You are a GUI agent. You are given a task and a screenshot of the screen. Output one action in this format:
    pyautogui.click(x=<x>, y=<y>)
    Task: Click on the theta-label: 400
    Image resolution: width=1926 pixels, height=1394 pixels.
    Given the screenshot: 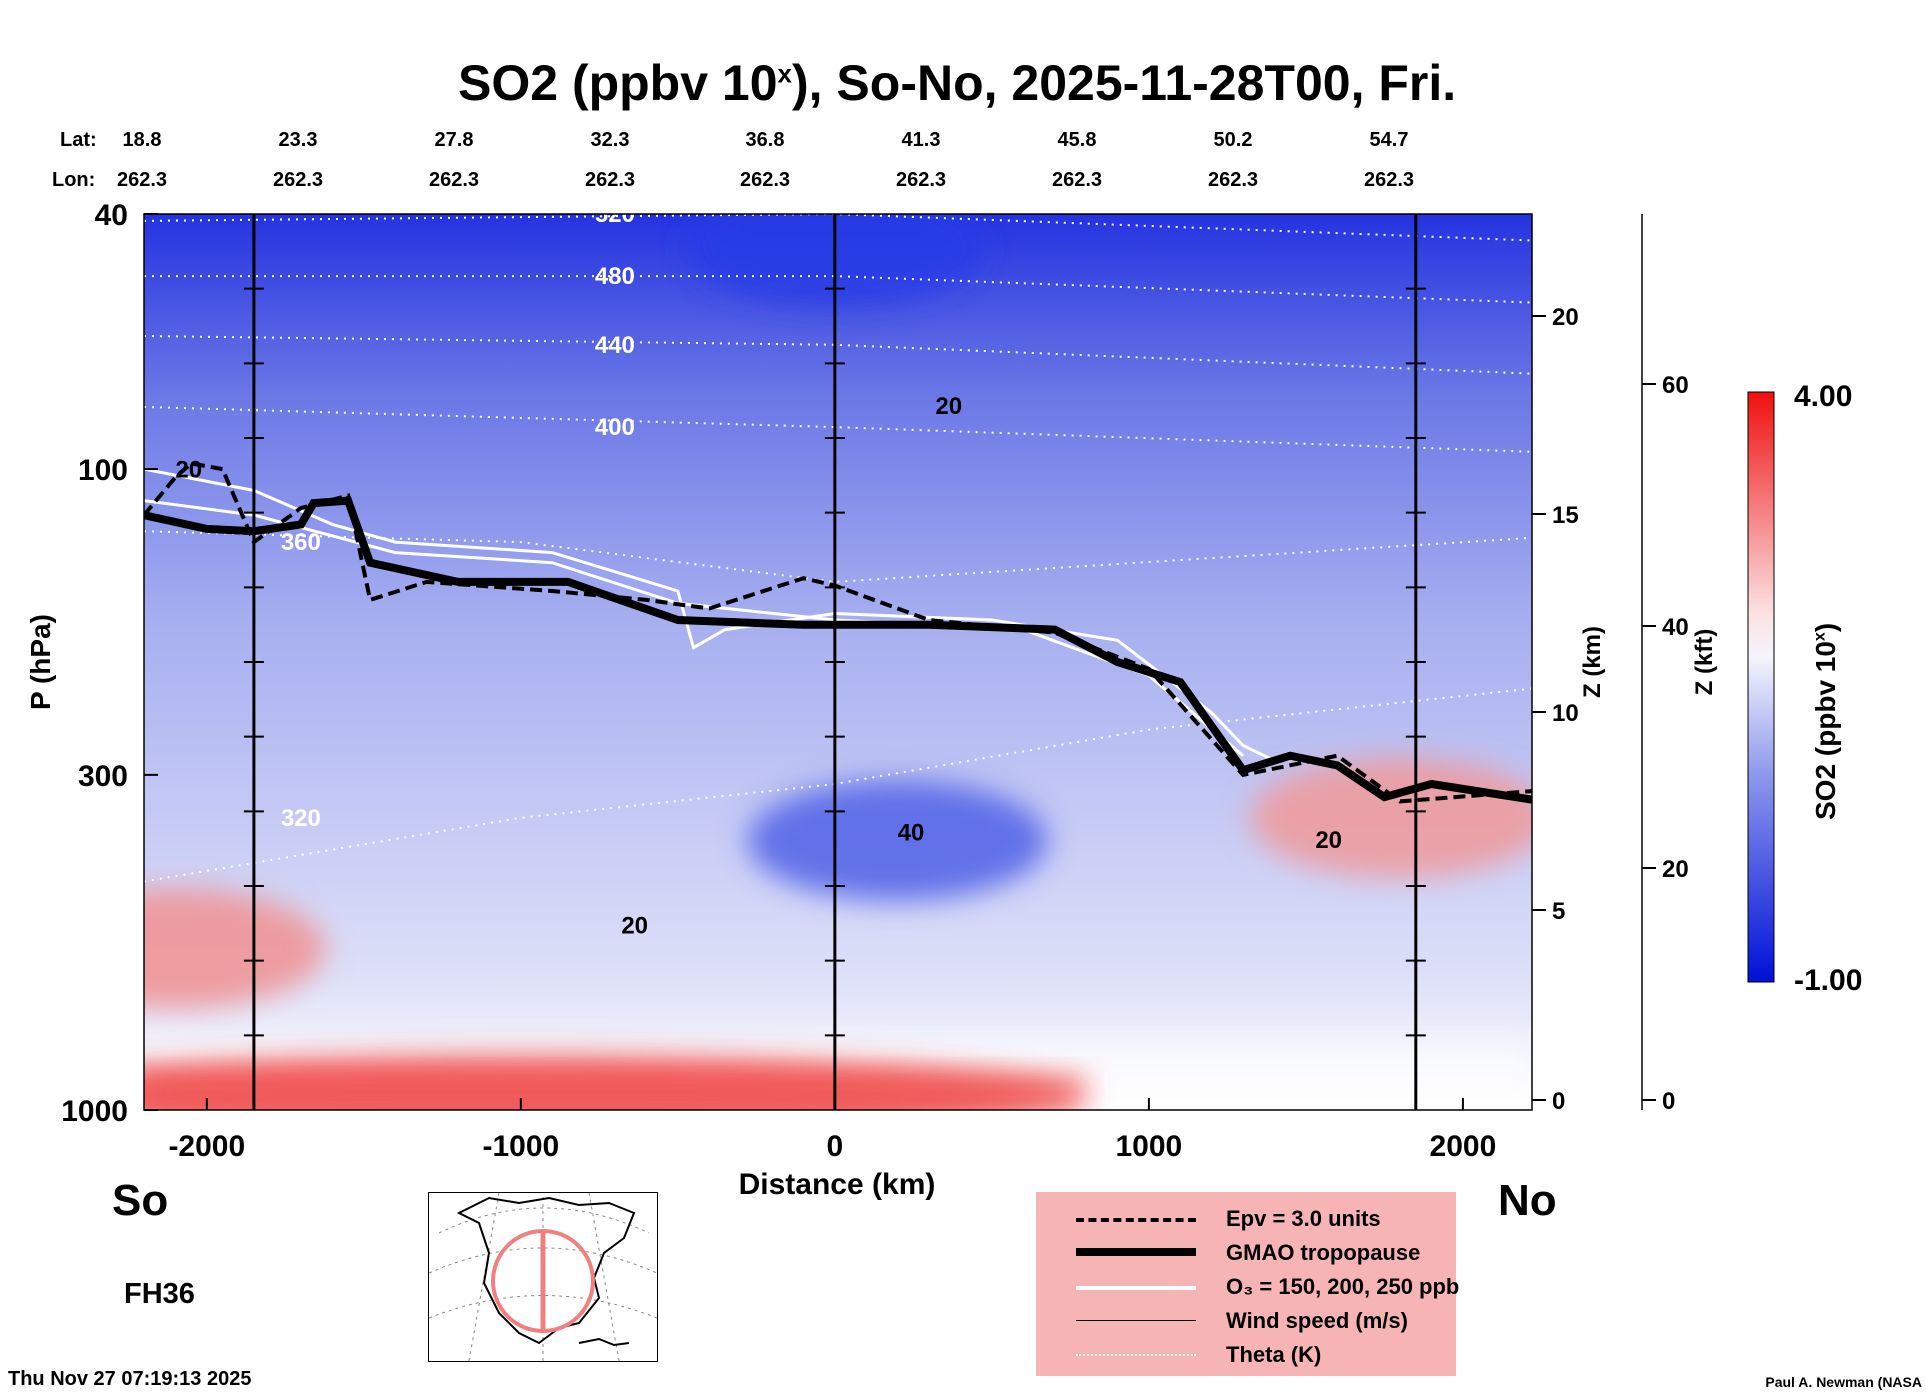 What is the action you would take?
    pyautogui.click(x=615, y=427)
    